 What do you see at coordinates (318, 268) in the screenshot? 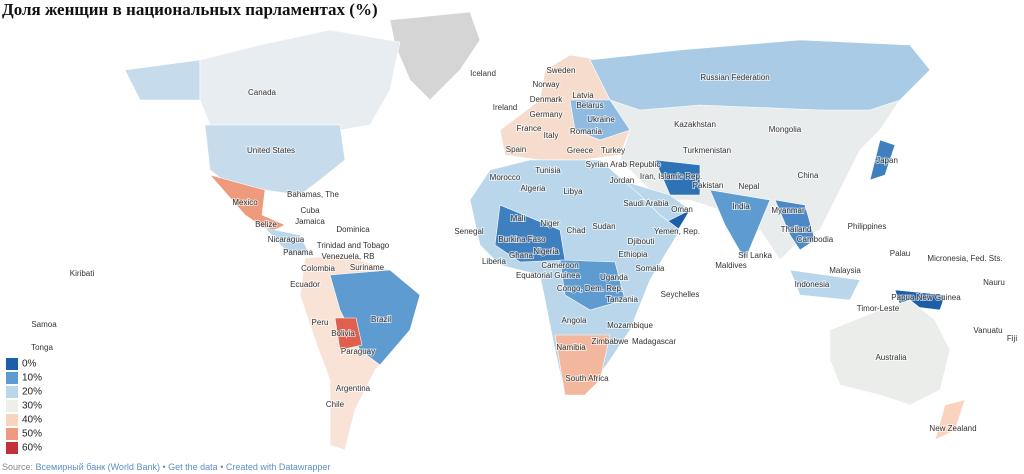
I see `country-label: Colombia` at bounding box center [318, 268].